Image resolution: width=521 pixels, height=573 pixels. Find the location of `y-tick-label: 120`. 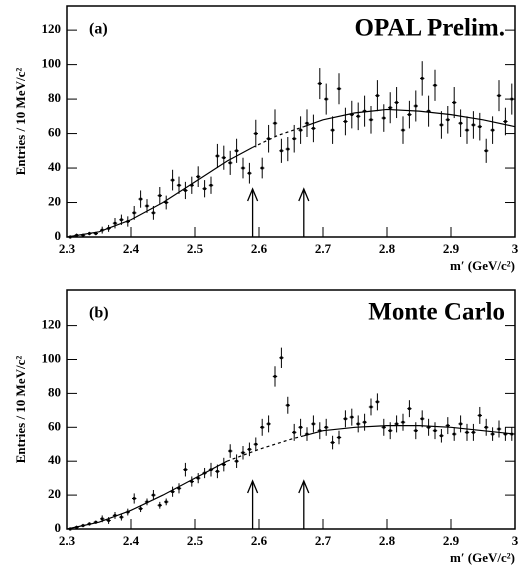

y-tick-label: 120 is located at coordinates (52, 324).